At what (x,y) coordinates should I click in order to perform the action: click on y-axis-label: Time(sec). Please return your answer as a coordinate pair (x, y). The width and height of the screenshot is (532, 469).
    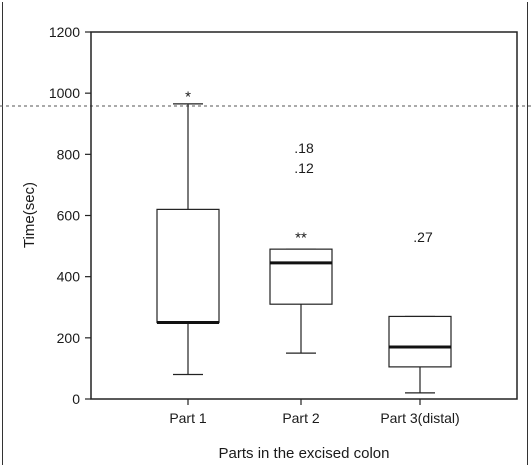
    Looking at the image, I should click on (29, 215).